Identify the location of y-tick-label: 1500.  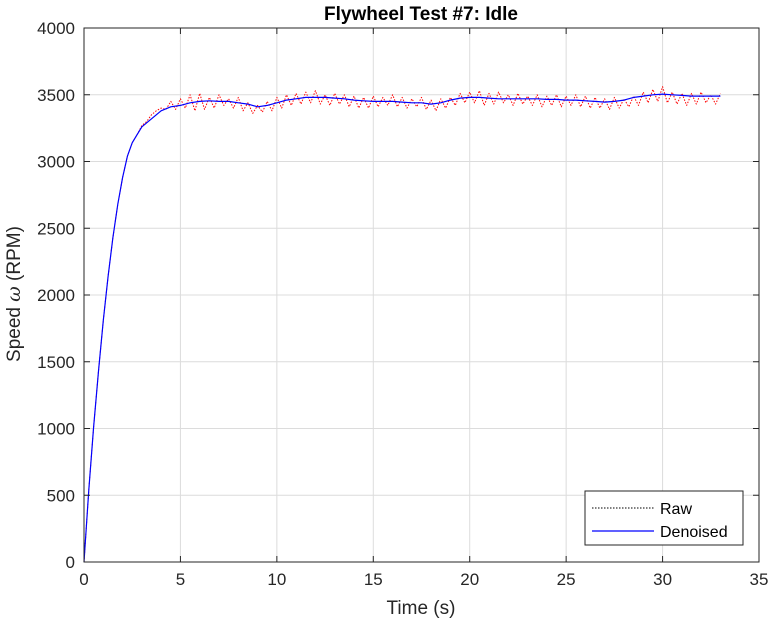
(56, 362).